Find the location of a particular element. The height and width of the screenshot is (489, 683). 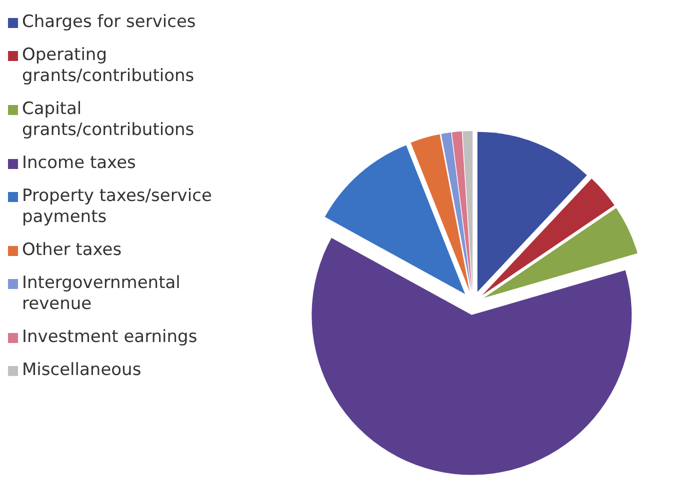

legend-label: Intergovernmental revenue is located at coordinates (102, 294).